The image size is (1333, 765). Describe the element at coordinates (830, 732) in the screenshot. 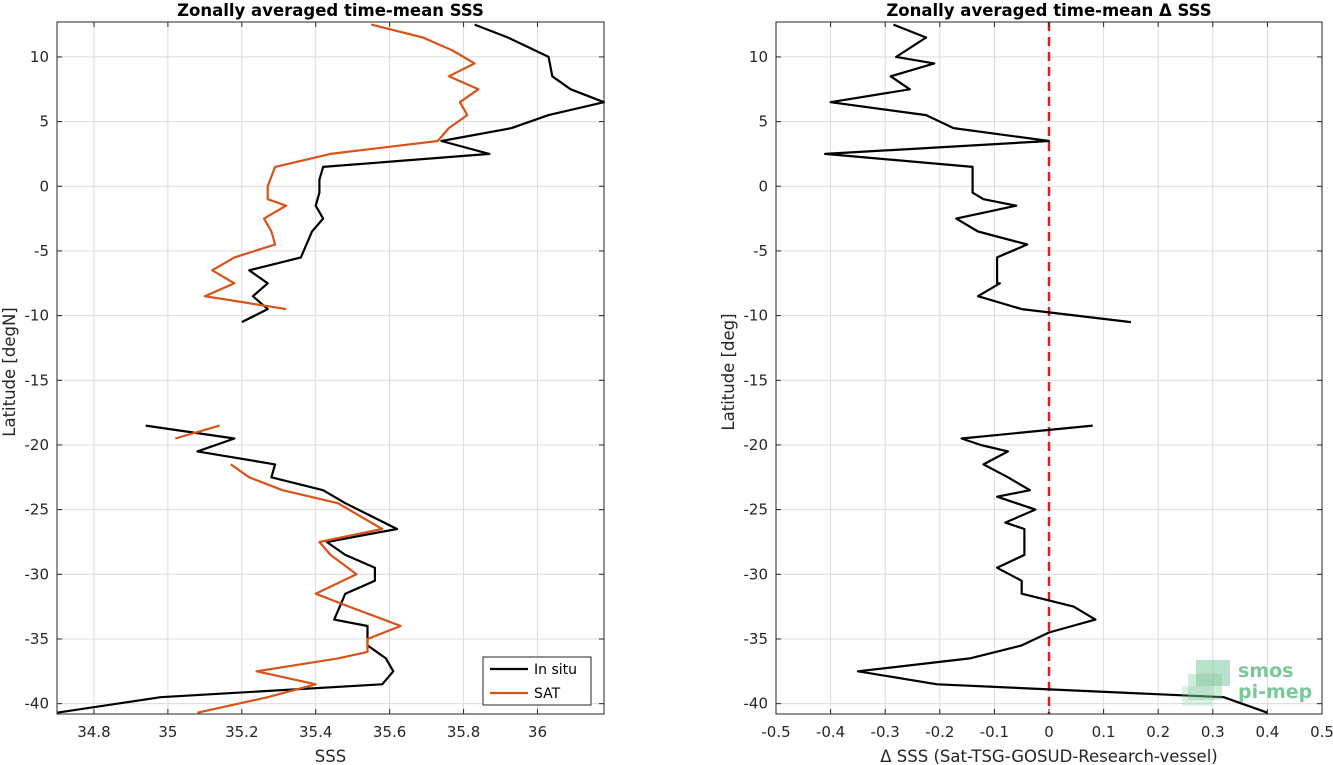

I see `x-tick-label: -0.4` at that location.